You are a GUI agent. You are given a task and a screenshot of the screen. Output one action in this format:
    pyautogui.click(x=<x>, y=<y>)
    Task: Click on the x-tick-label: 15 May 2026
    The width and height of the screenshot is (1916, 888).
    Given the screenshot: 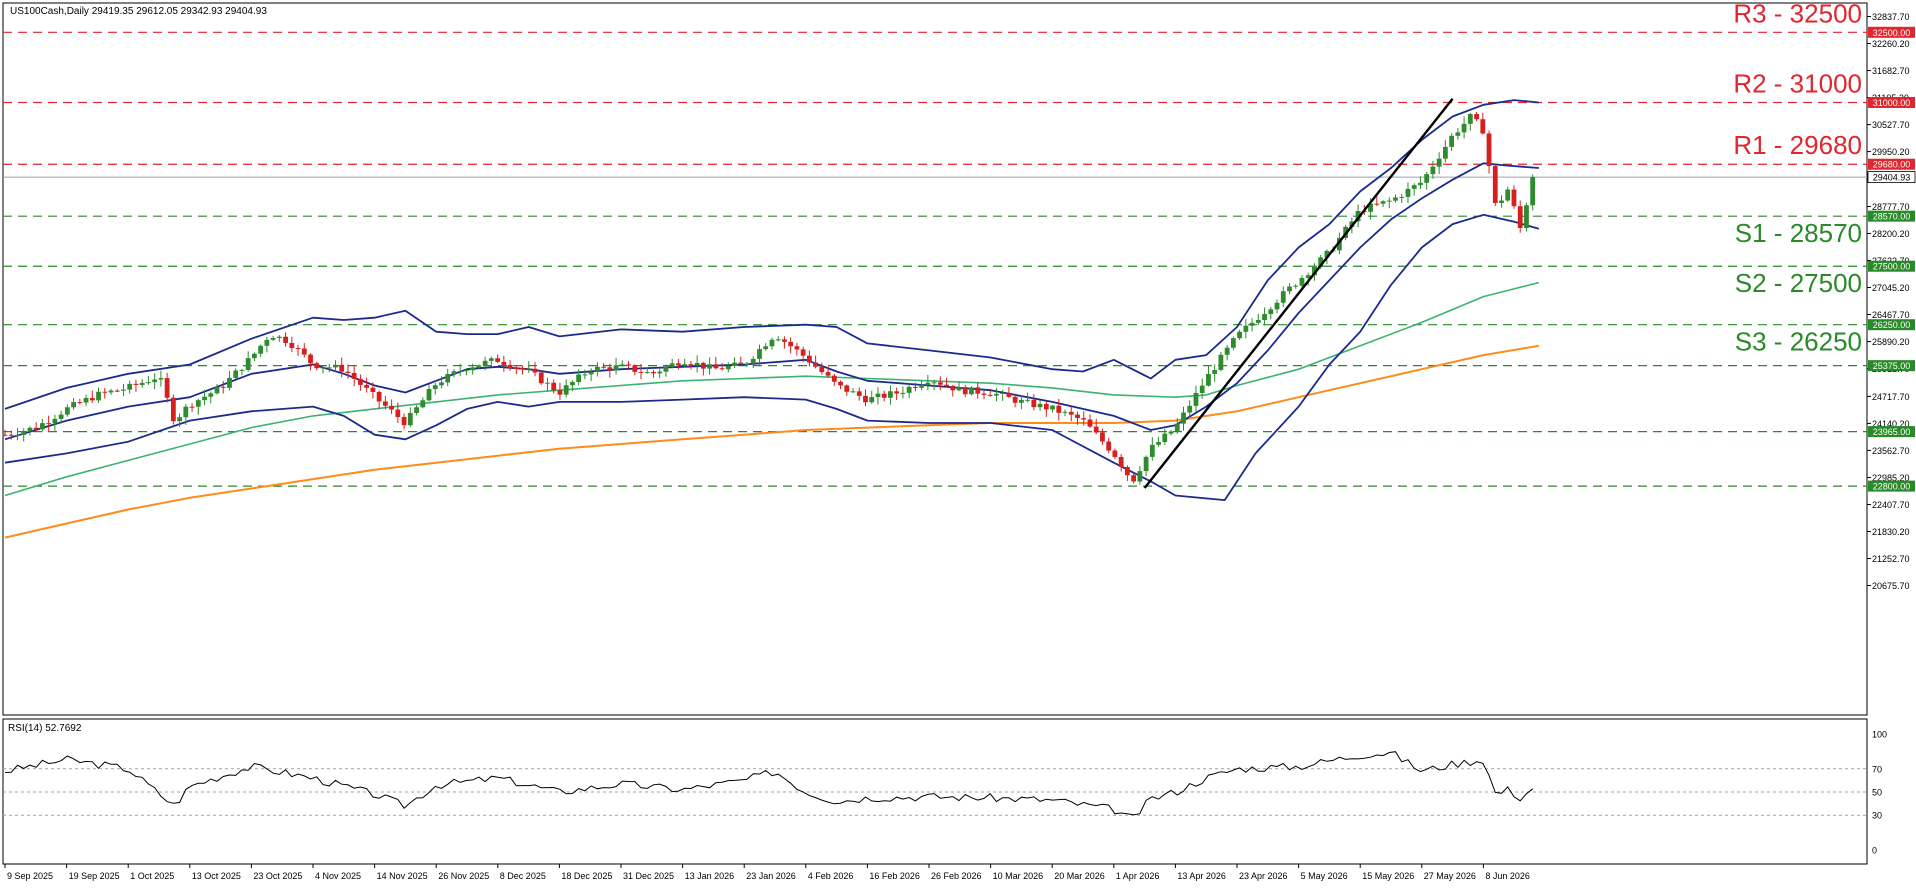 What is the action you would take?
    pyautogui.click(x=1388, y=876)
    